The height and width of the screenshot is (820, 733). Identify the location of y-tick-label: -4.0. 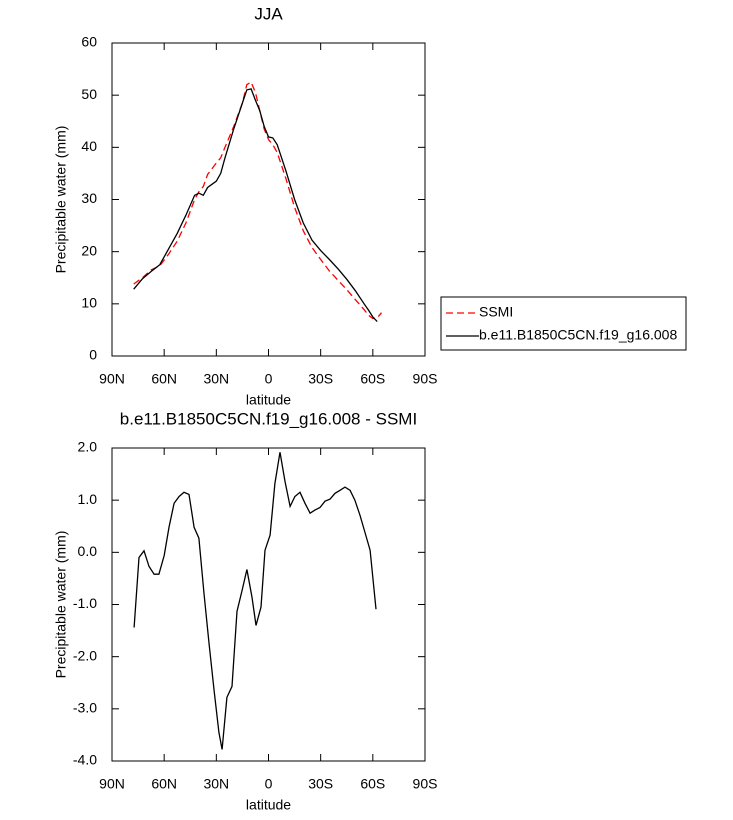
(85, 760).